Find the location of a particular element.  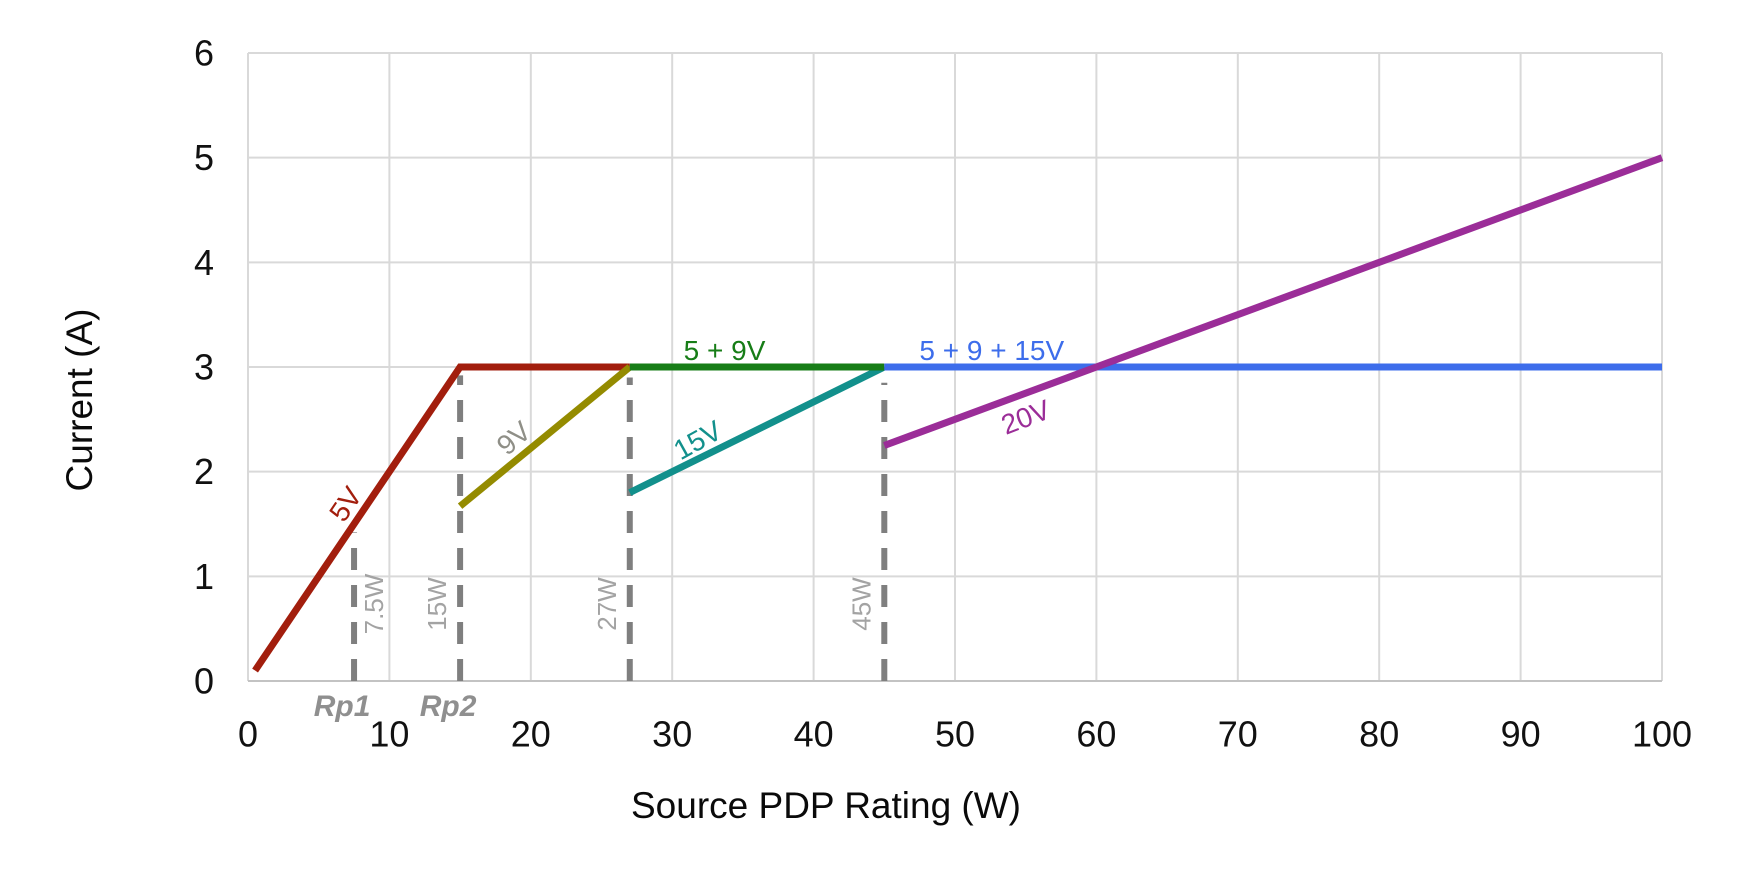

series-line-5v is located at coordinates (441, 518).